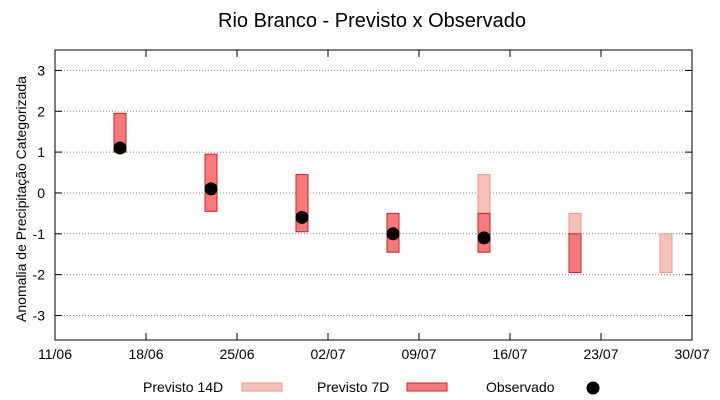  I want to click on y-tick-label: 3, so click(41, 70).